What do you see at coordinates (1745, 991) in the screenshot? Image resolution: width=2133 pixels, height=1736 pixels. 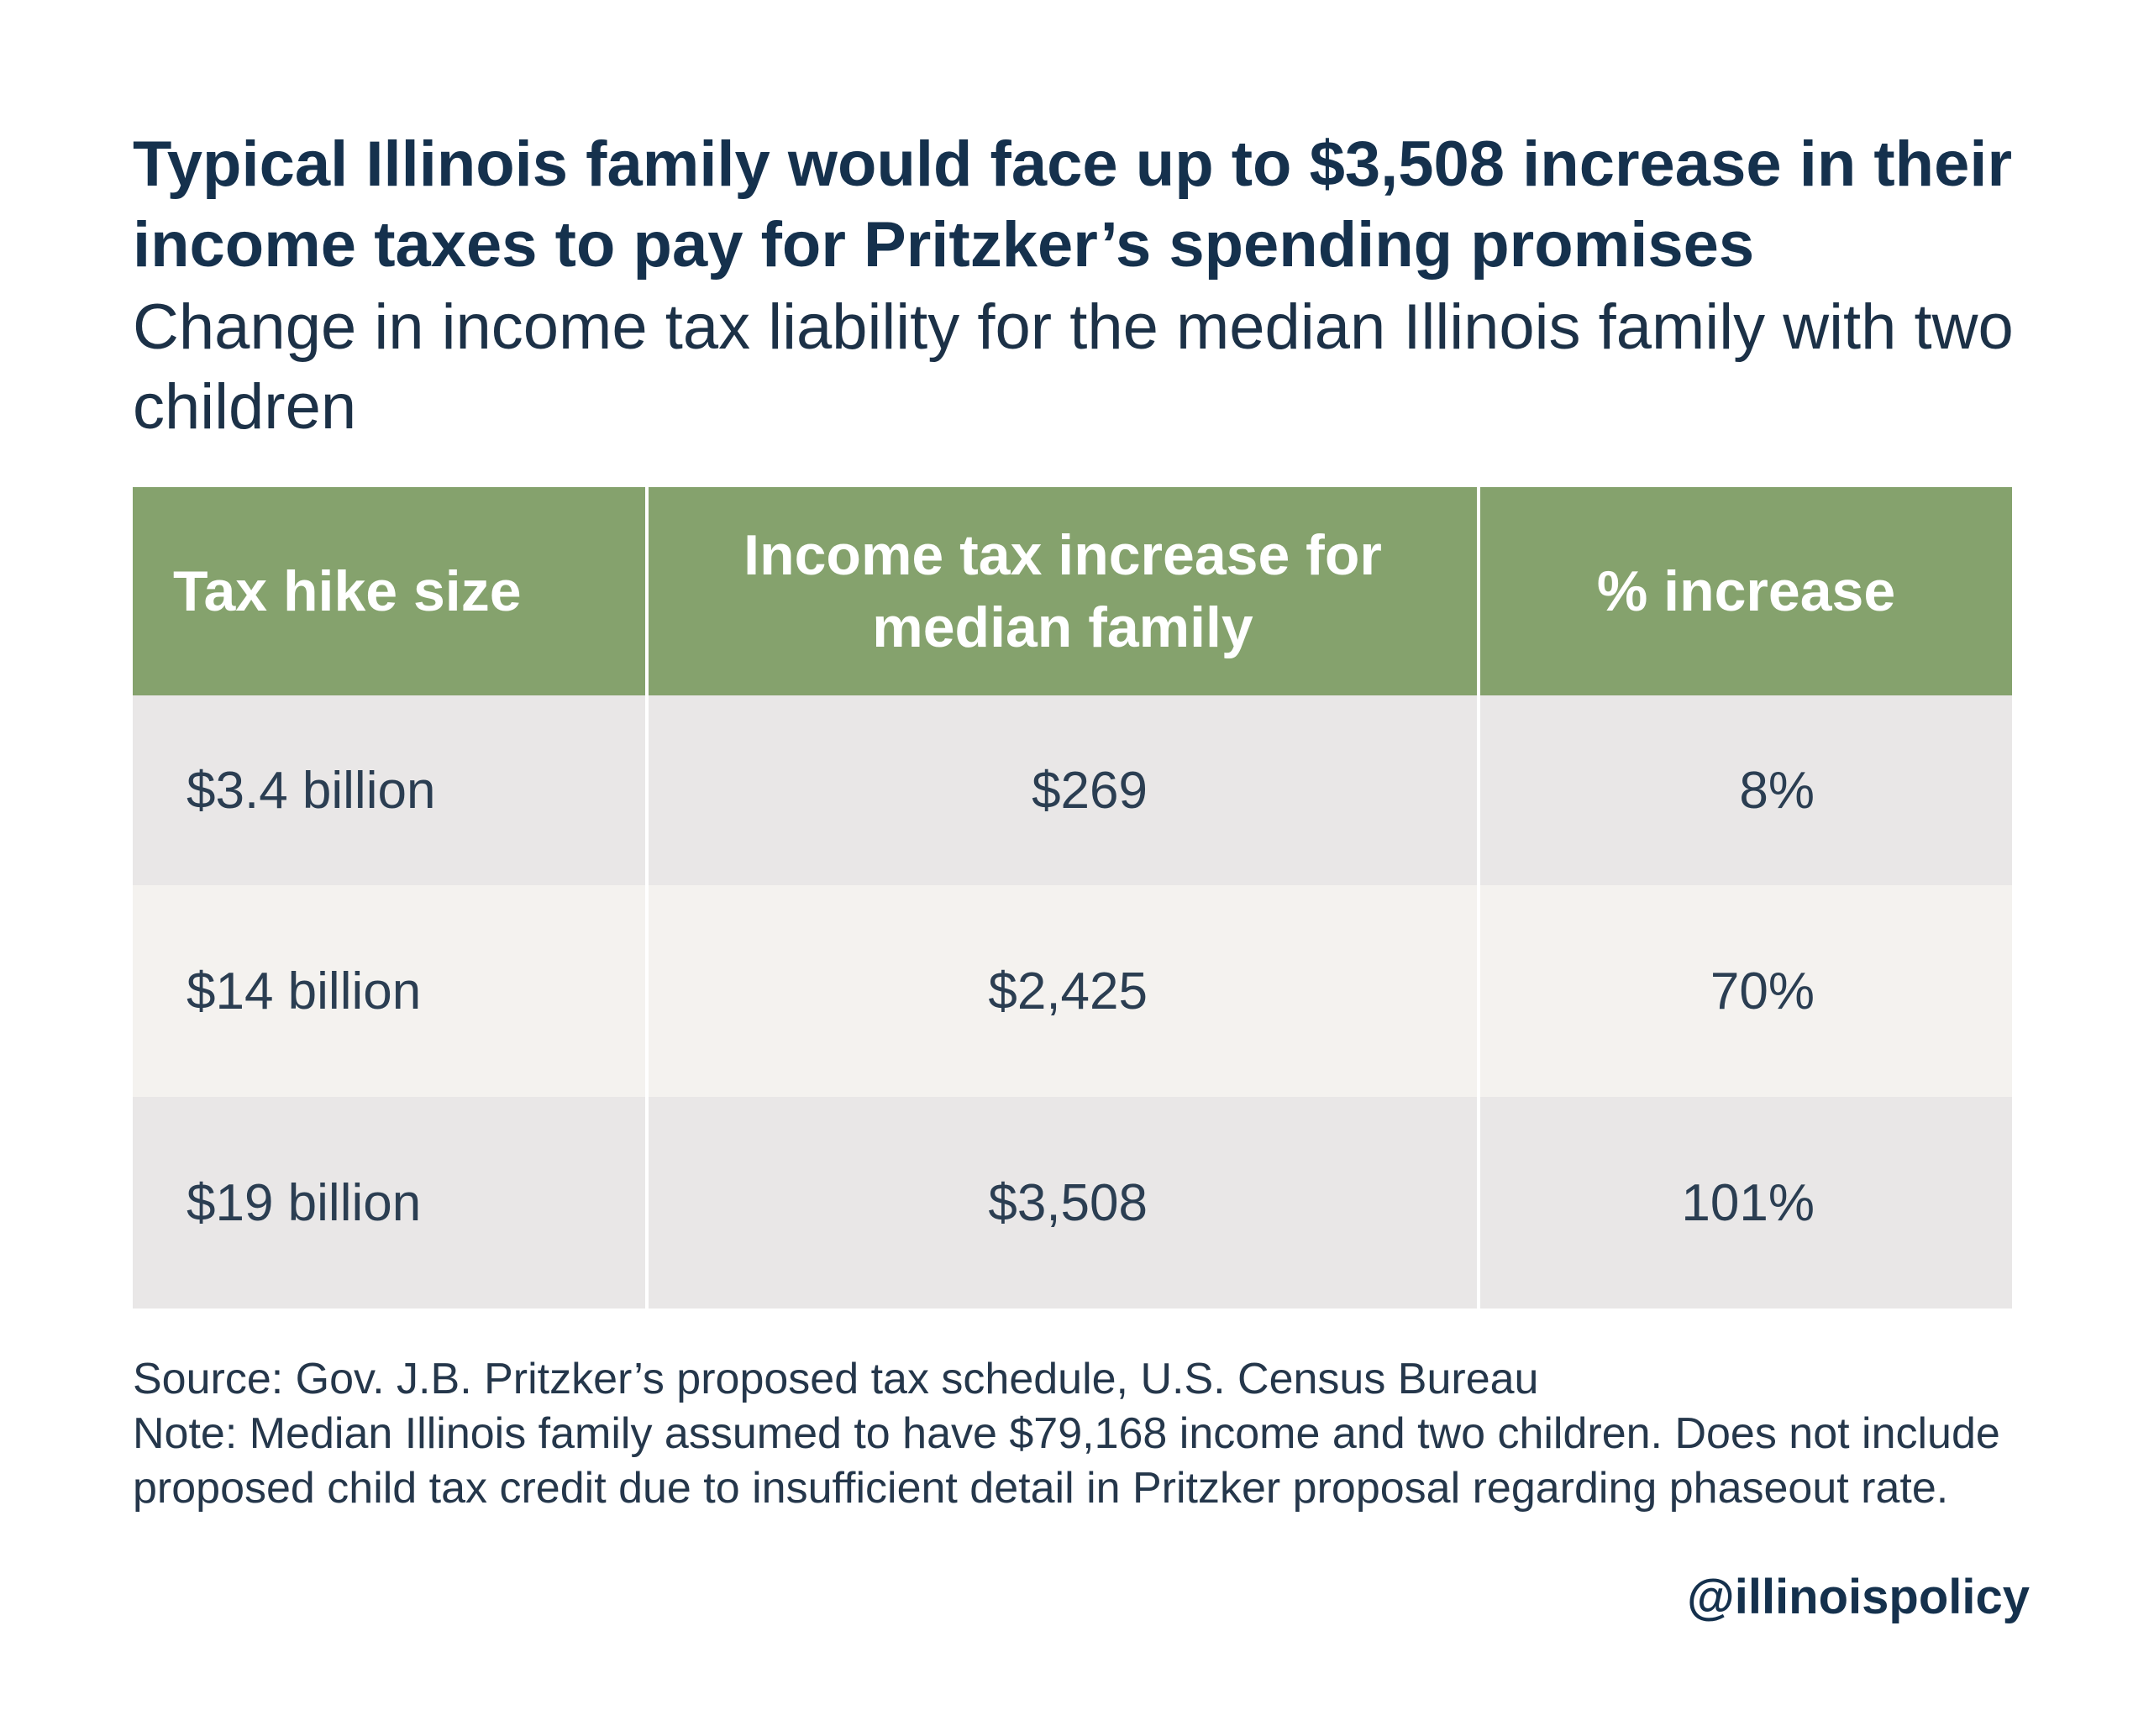 I see `percent-increase-cell: 70%` at bounding box center [1745, 991].